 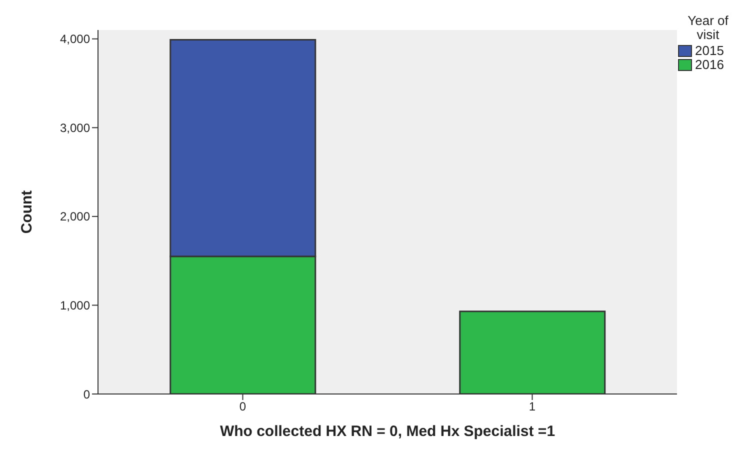 I want to click on y-tick-label: 0, so click(x=86, y=394).